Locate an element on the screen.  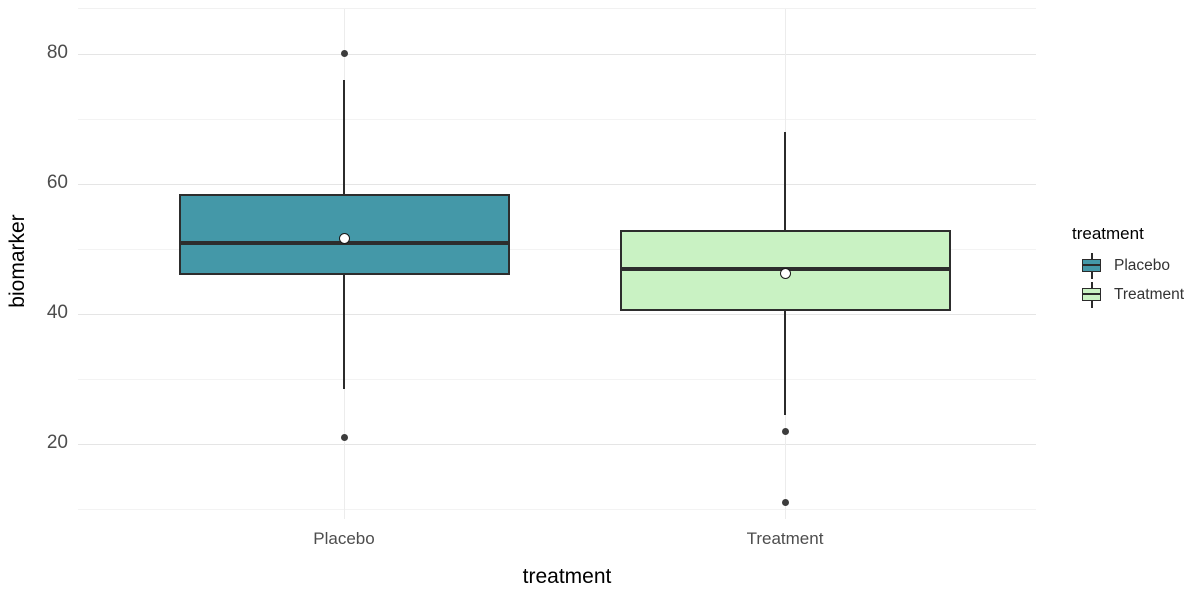
y-tick-label-20: 20 is located at coordinates (57, 443).